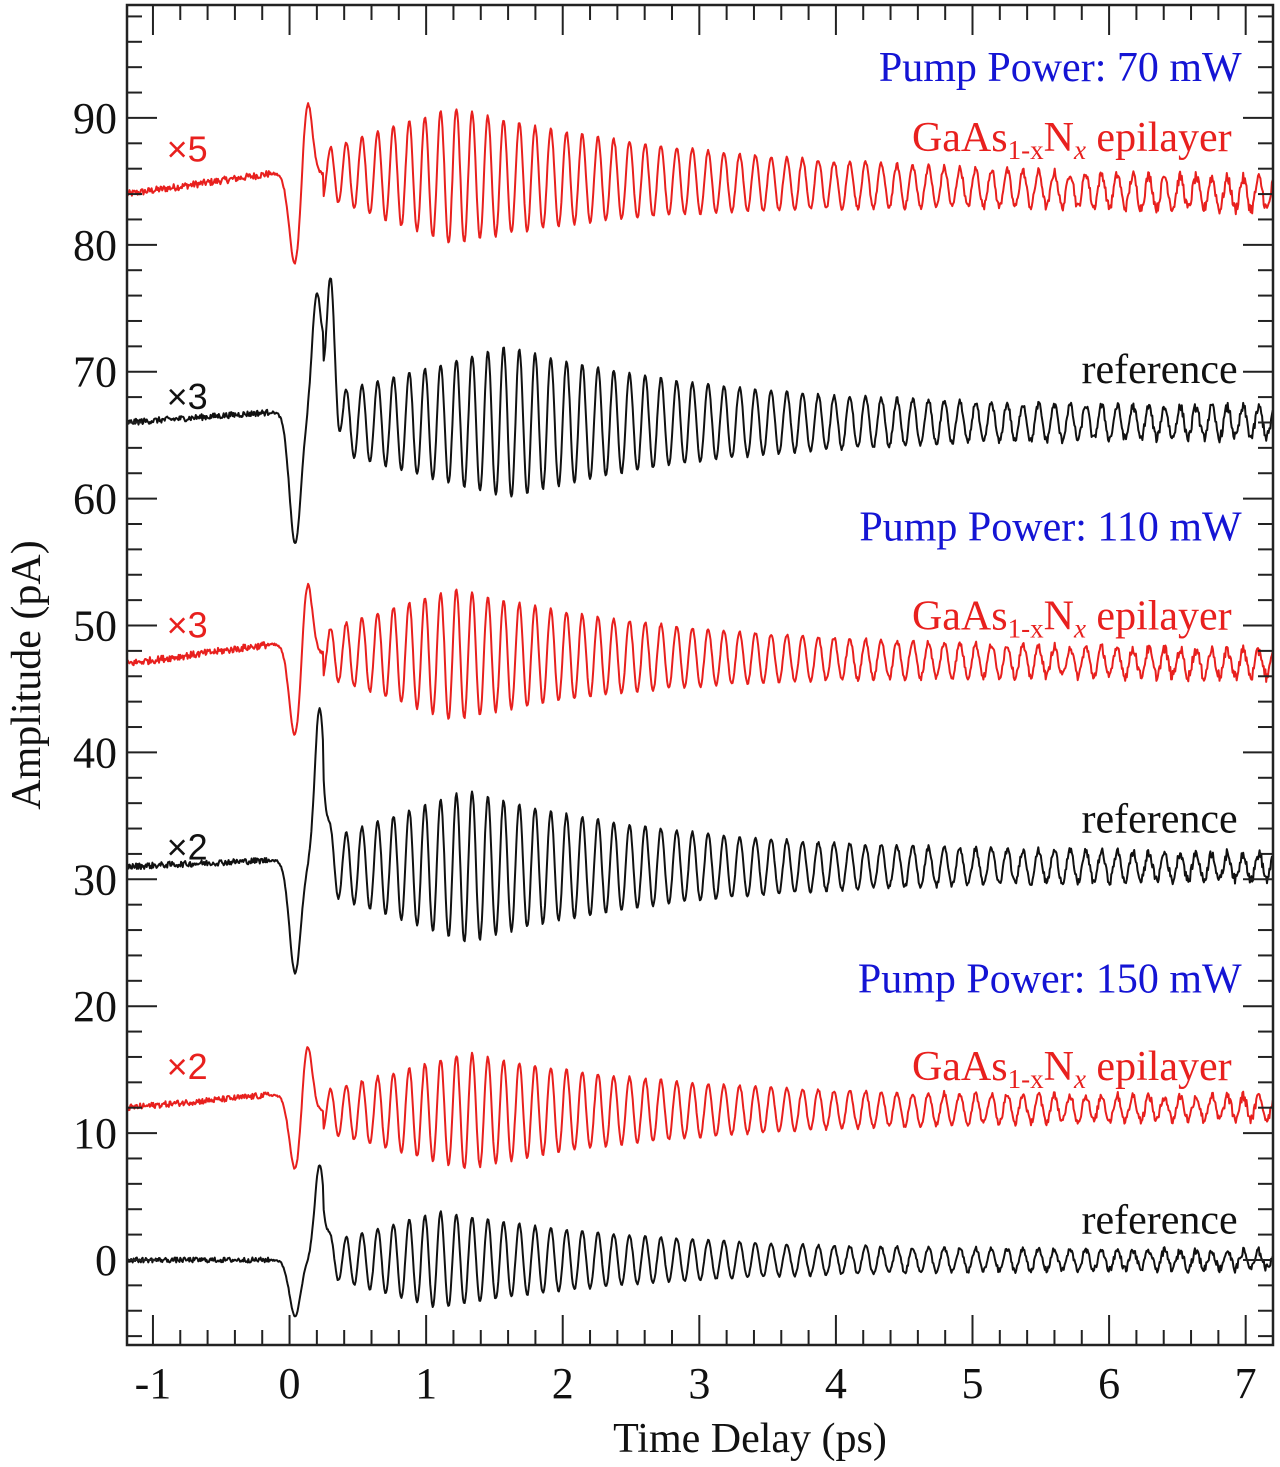  Describe the element at coordinates (95, 372) in the screenshot. I see `y-tick-label: 70` at that location.